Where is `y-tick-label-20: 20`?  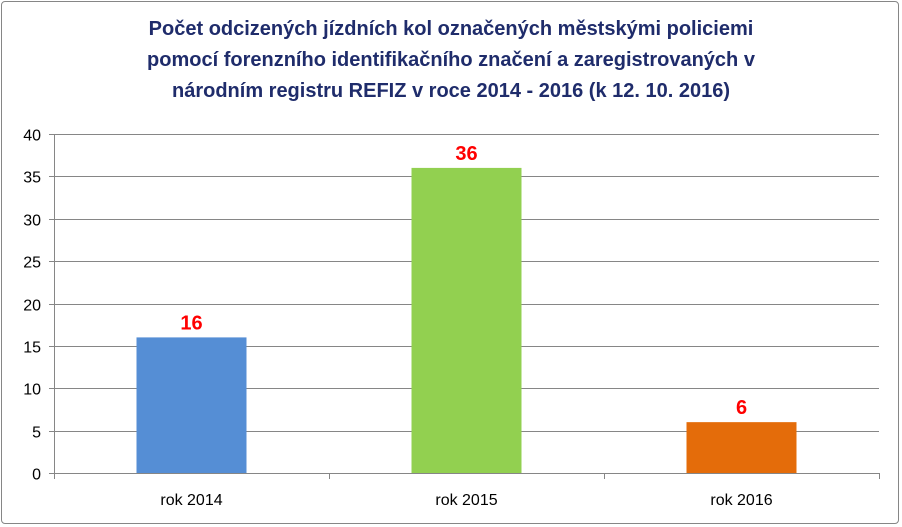
y-tick-label-20: 20 is located at coordinates (32, 306).